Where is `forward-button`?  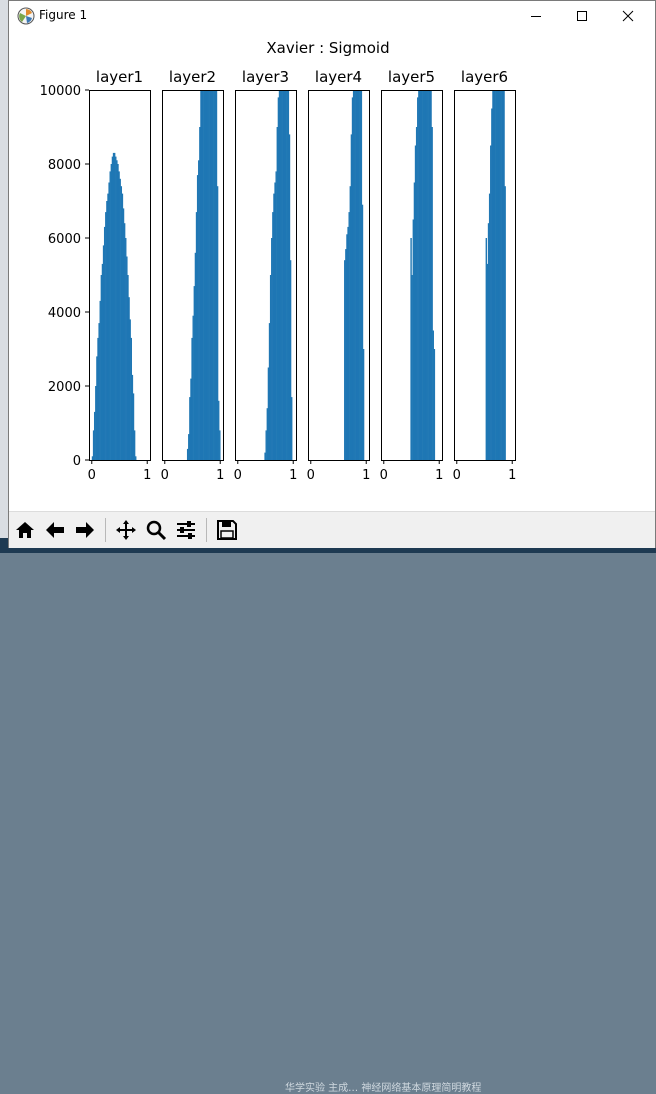
forward-button is located at coordinates (85, 530).